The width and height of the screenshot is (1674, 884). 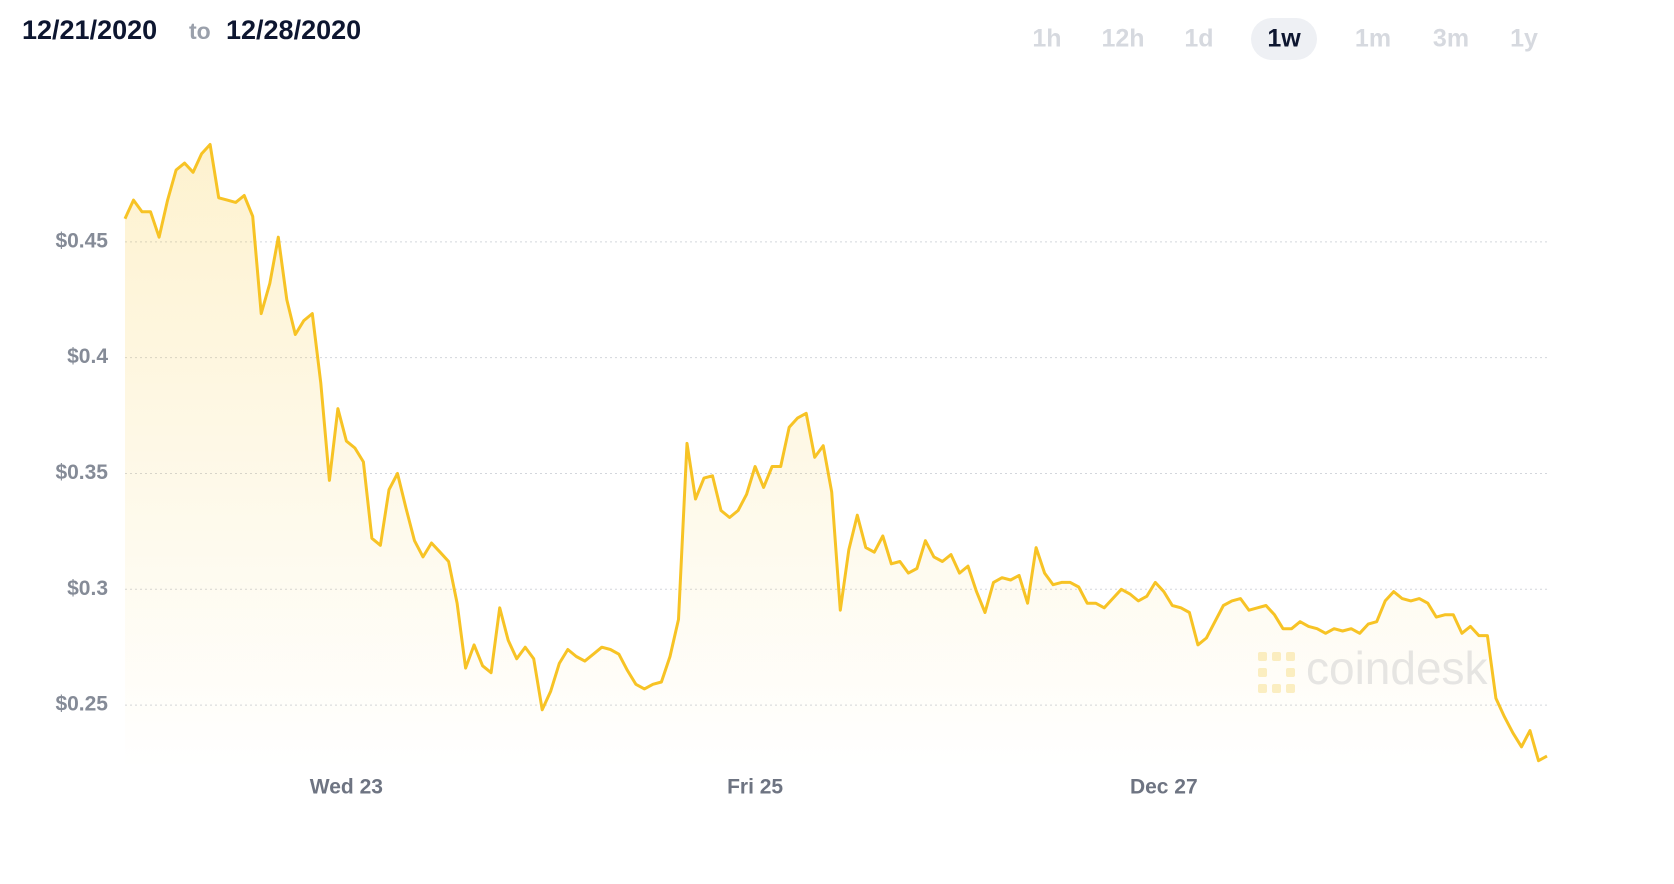 I want to click on y-tick-label: $0.45, so click(x=81, y=240).